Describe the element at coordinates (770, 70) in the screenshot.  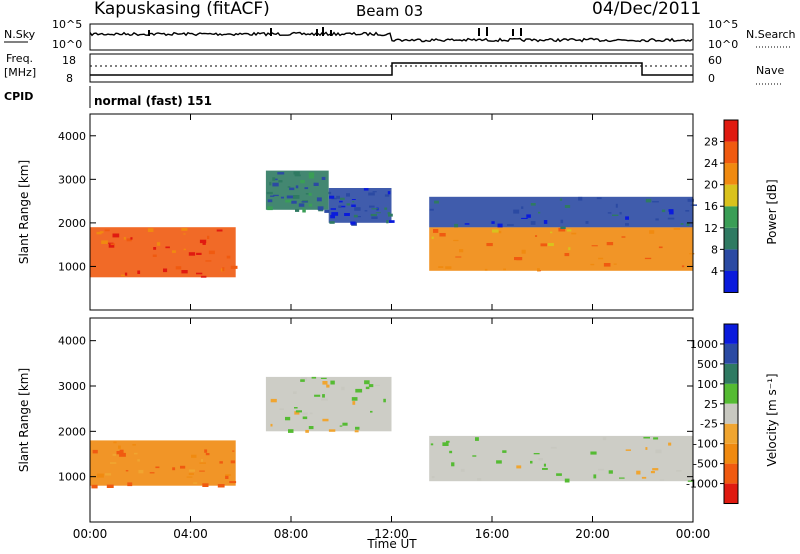
I see `nave-label: Nave` at that location.